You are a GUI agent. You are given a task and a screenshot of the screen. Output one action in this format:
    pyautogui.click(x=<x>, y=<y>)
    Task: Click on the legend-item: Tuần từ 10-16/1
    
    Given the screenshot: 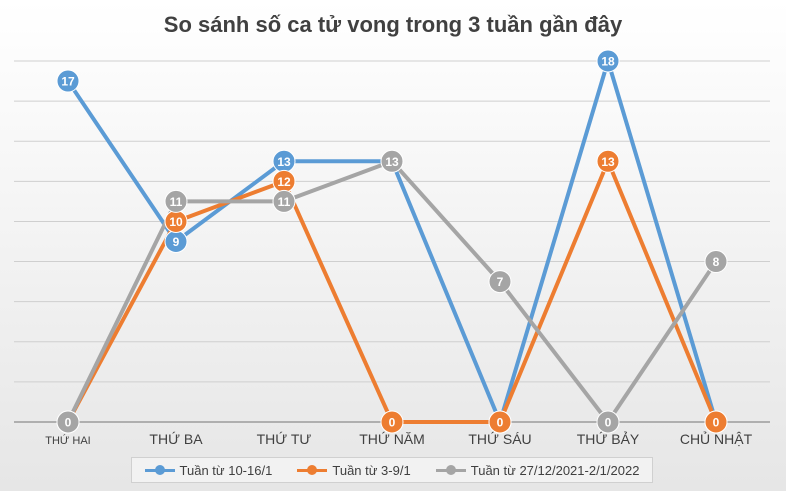 What is the action you would take?
    pyautogui.click(x=208, y=470)
    